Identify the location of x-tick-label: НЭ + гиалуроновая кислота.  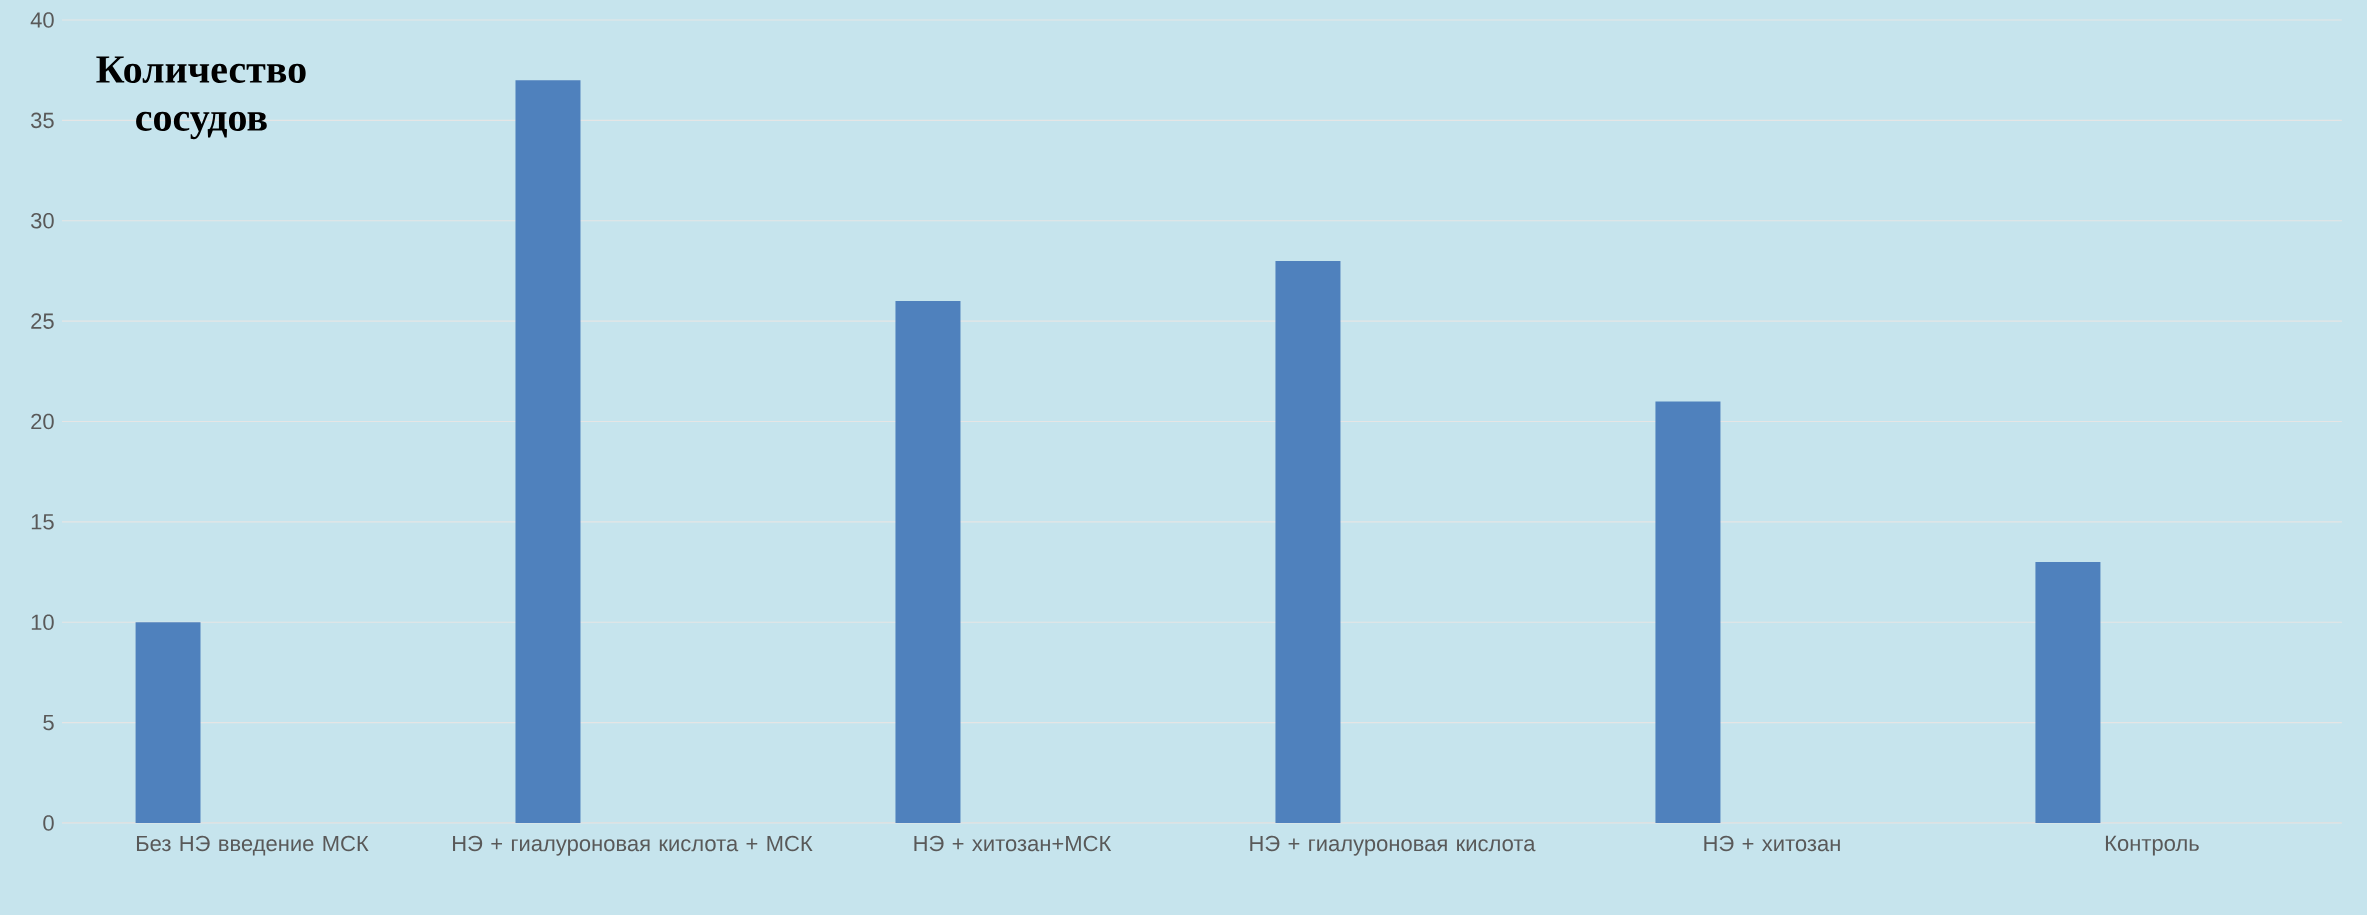
(1393, 845).